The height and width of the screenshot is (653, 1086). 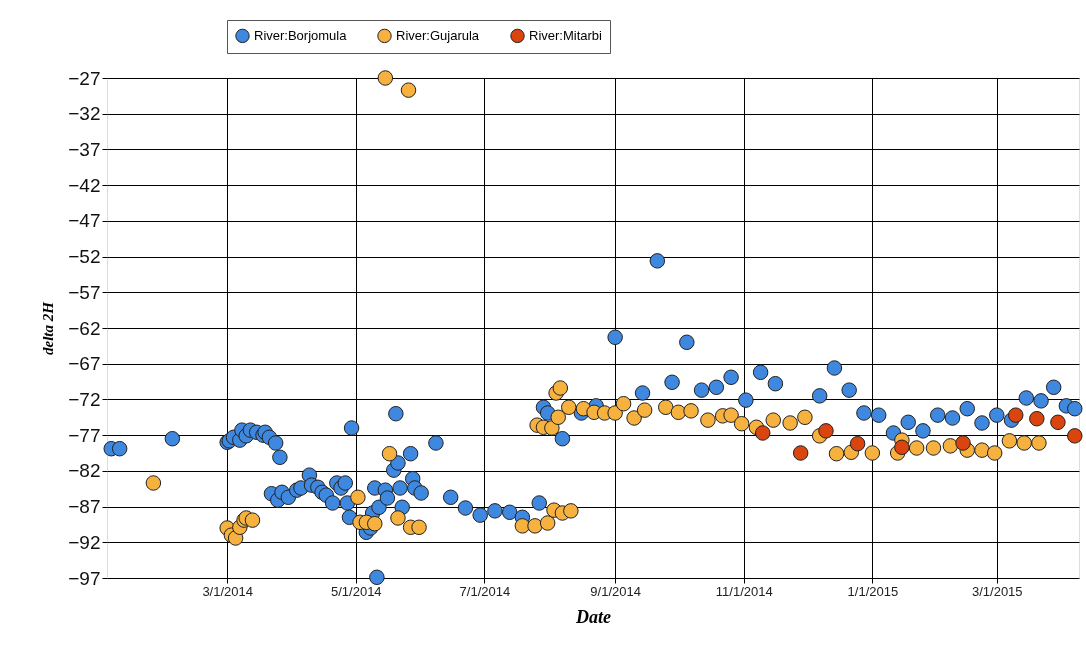 What do you see at coordinates (615, 591) in the screenshot?
I see `x-tick-label: 9/1/2014` at bounding box center [615, 591].